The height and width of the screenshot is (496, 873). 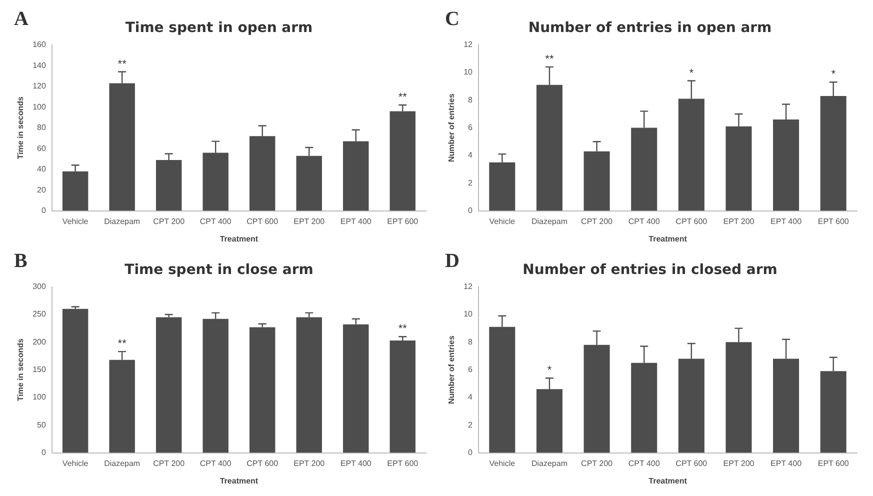 What do you see at coordinates (219, 270) in the screenshot?
I see `chart-title: Time spent in close arm` at bounding box center [219, 270].